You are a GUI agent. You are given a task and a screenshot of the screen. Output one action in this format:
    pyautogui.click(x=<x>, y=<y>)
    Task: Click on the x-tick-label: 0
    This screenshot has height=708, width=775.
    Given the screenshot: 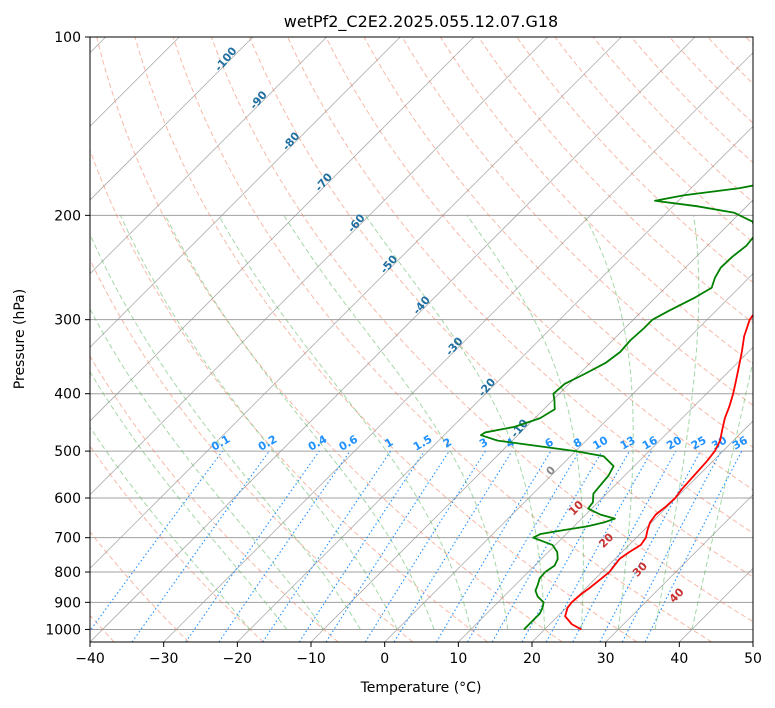 What is the action you would take?
    pyautogui.click(x=384, y=659)
    